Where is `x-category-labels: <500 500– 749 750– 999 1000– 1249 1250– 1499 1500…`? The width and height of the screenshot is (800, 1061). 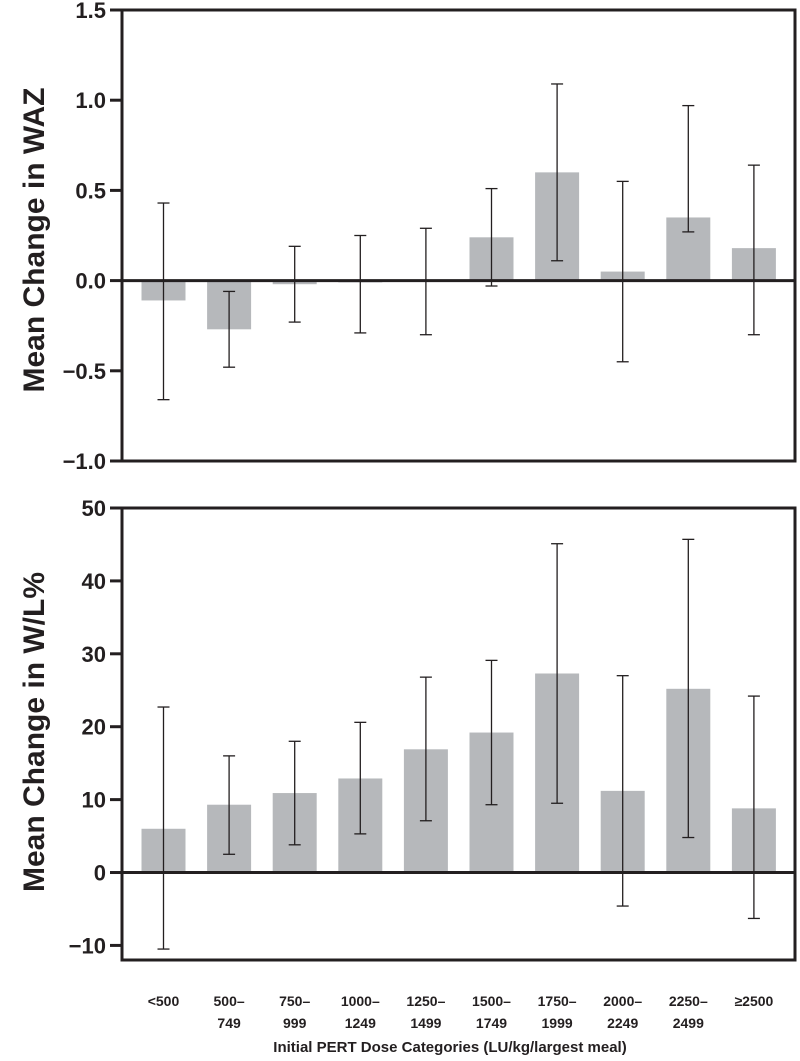
x-category-labels: <500 500– 749 750– 999 1000– 1249 1250– 1499 1500… is located at coordinates (461, 1012).